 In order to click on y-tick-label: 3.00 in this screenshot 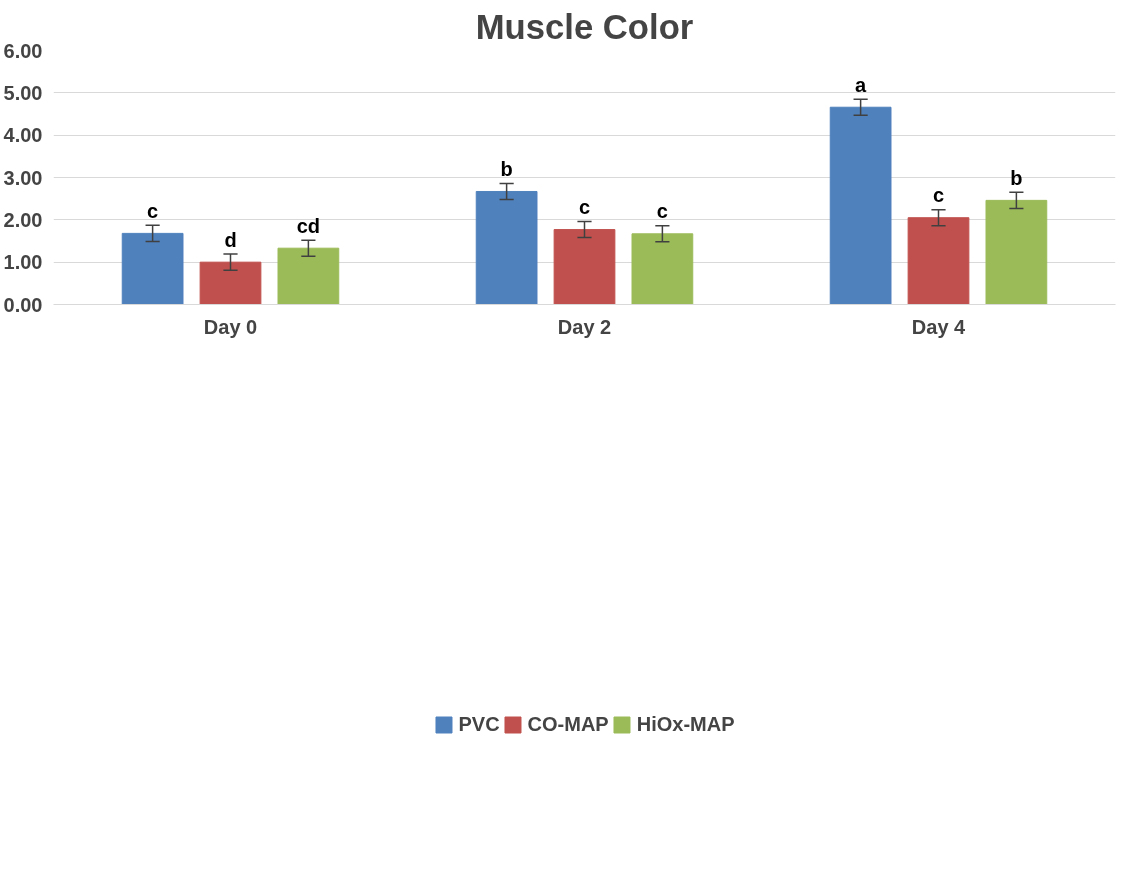, I will do `click(23, 177)`.